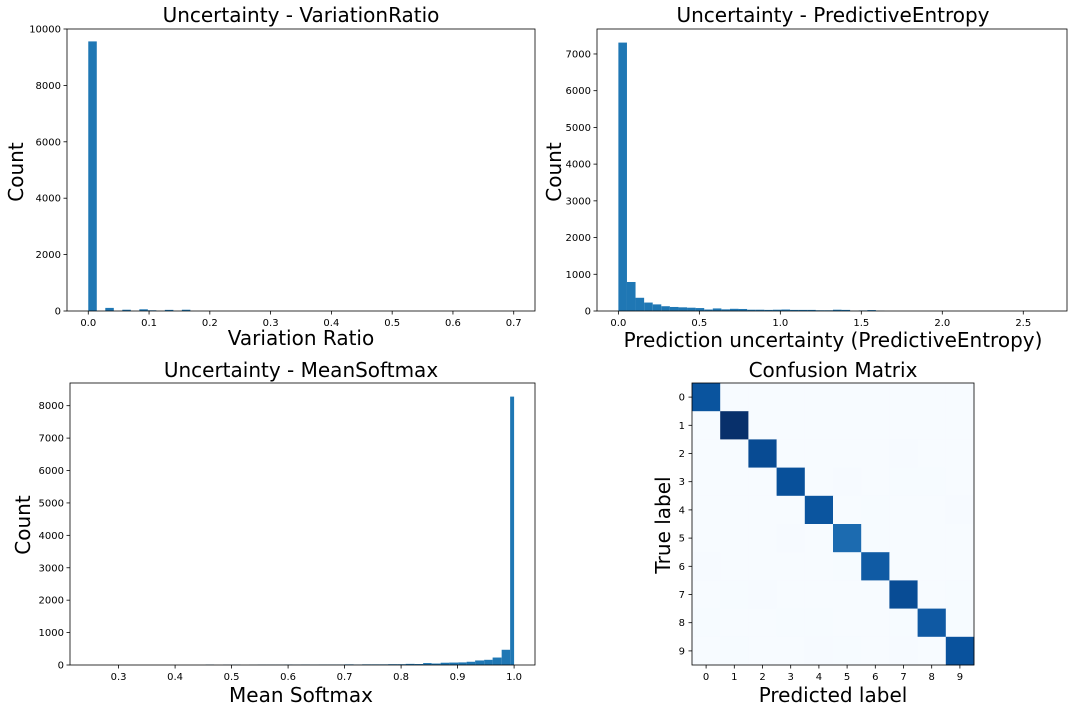 The height and width of the screenshot is (712, 1072). I want to click on hist1-xtick-label-2: 1.0, so click(780, 323).